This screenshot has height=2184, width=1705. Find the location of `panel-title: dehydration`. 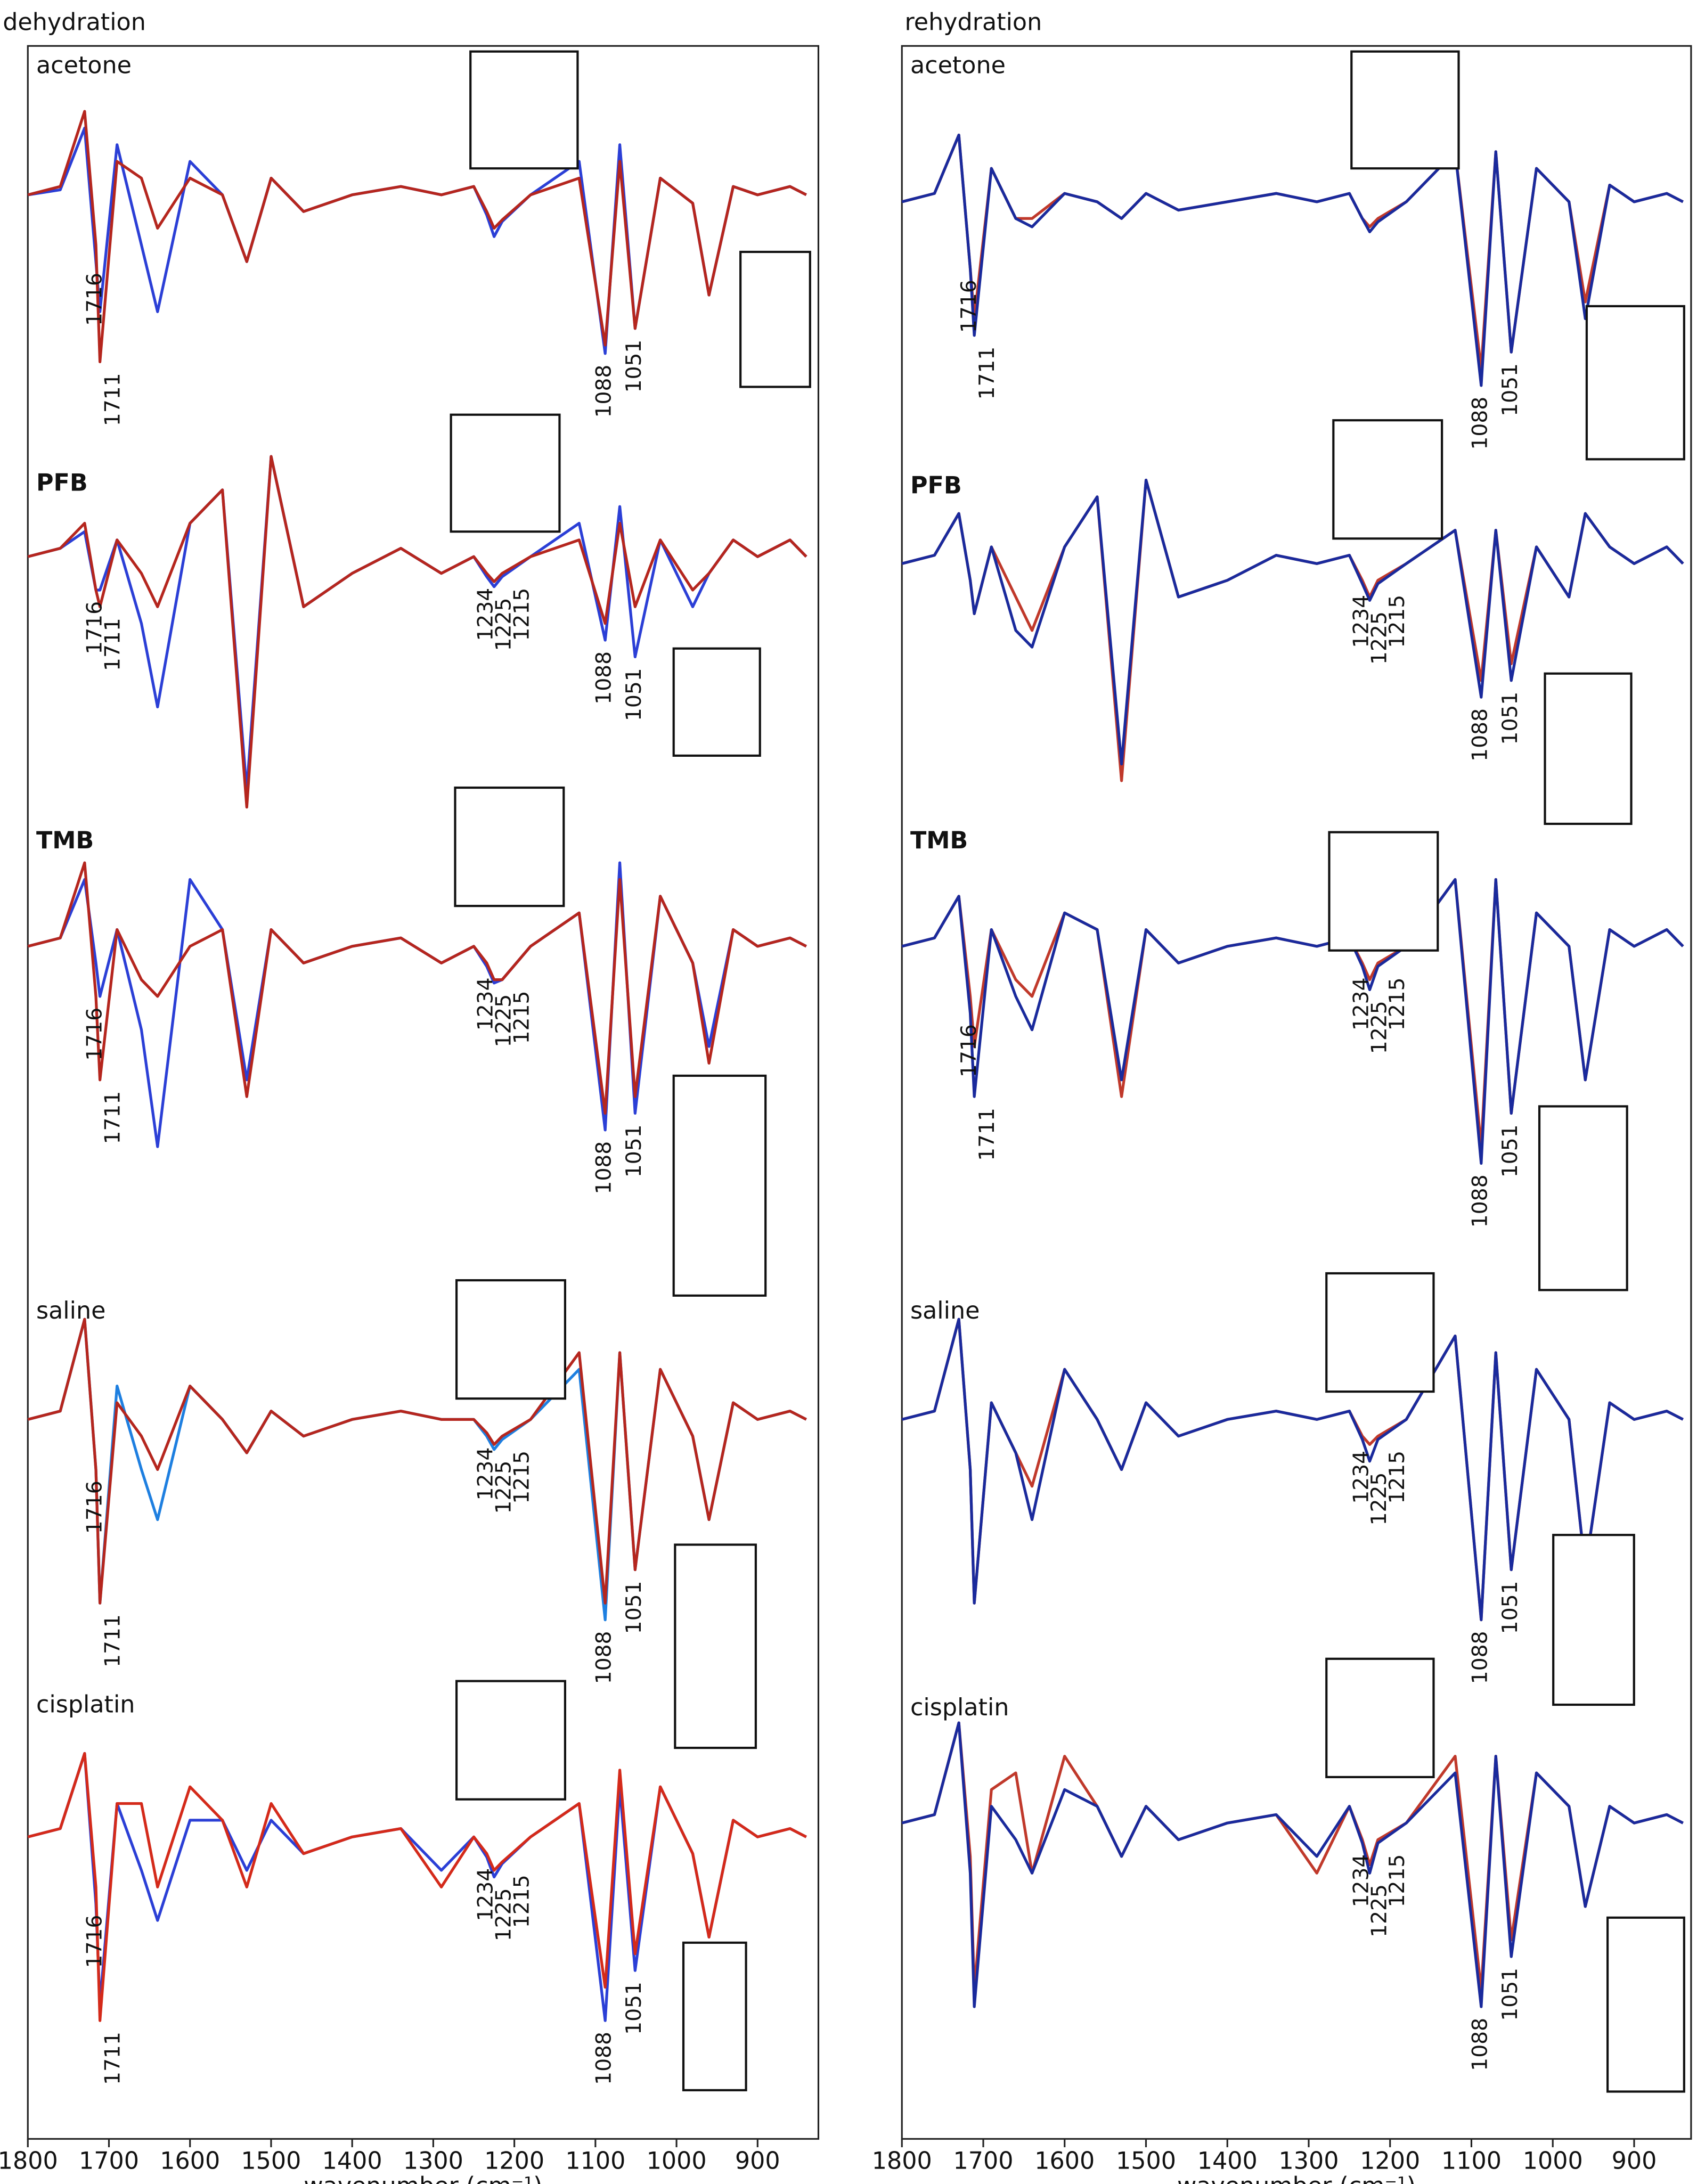

panel-title: dehydration is located at coordinates (74, 22).